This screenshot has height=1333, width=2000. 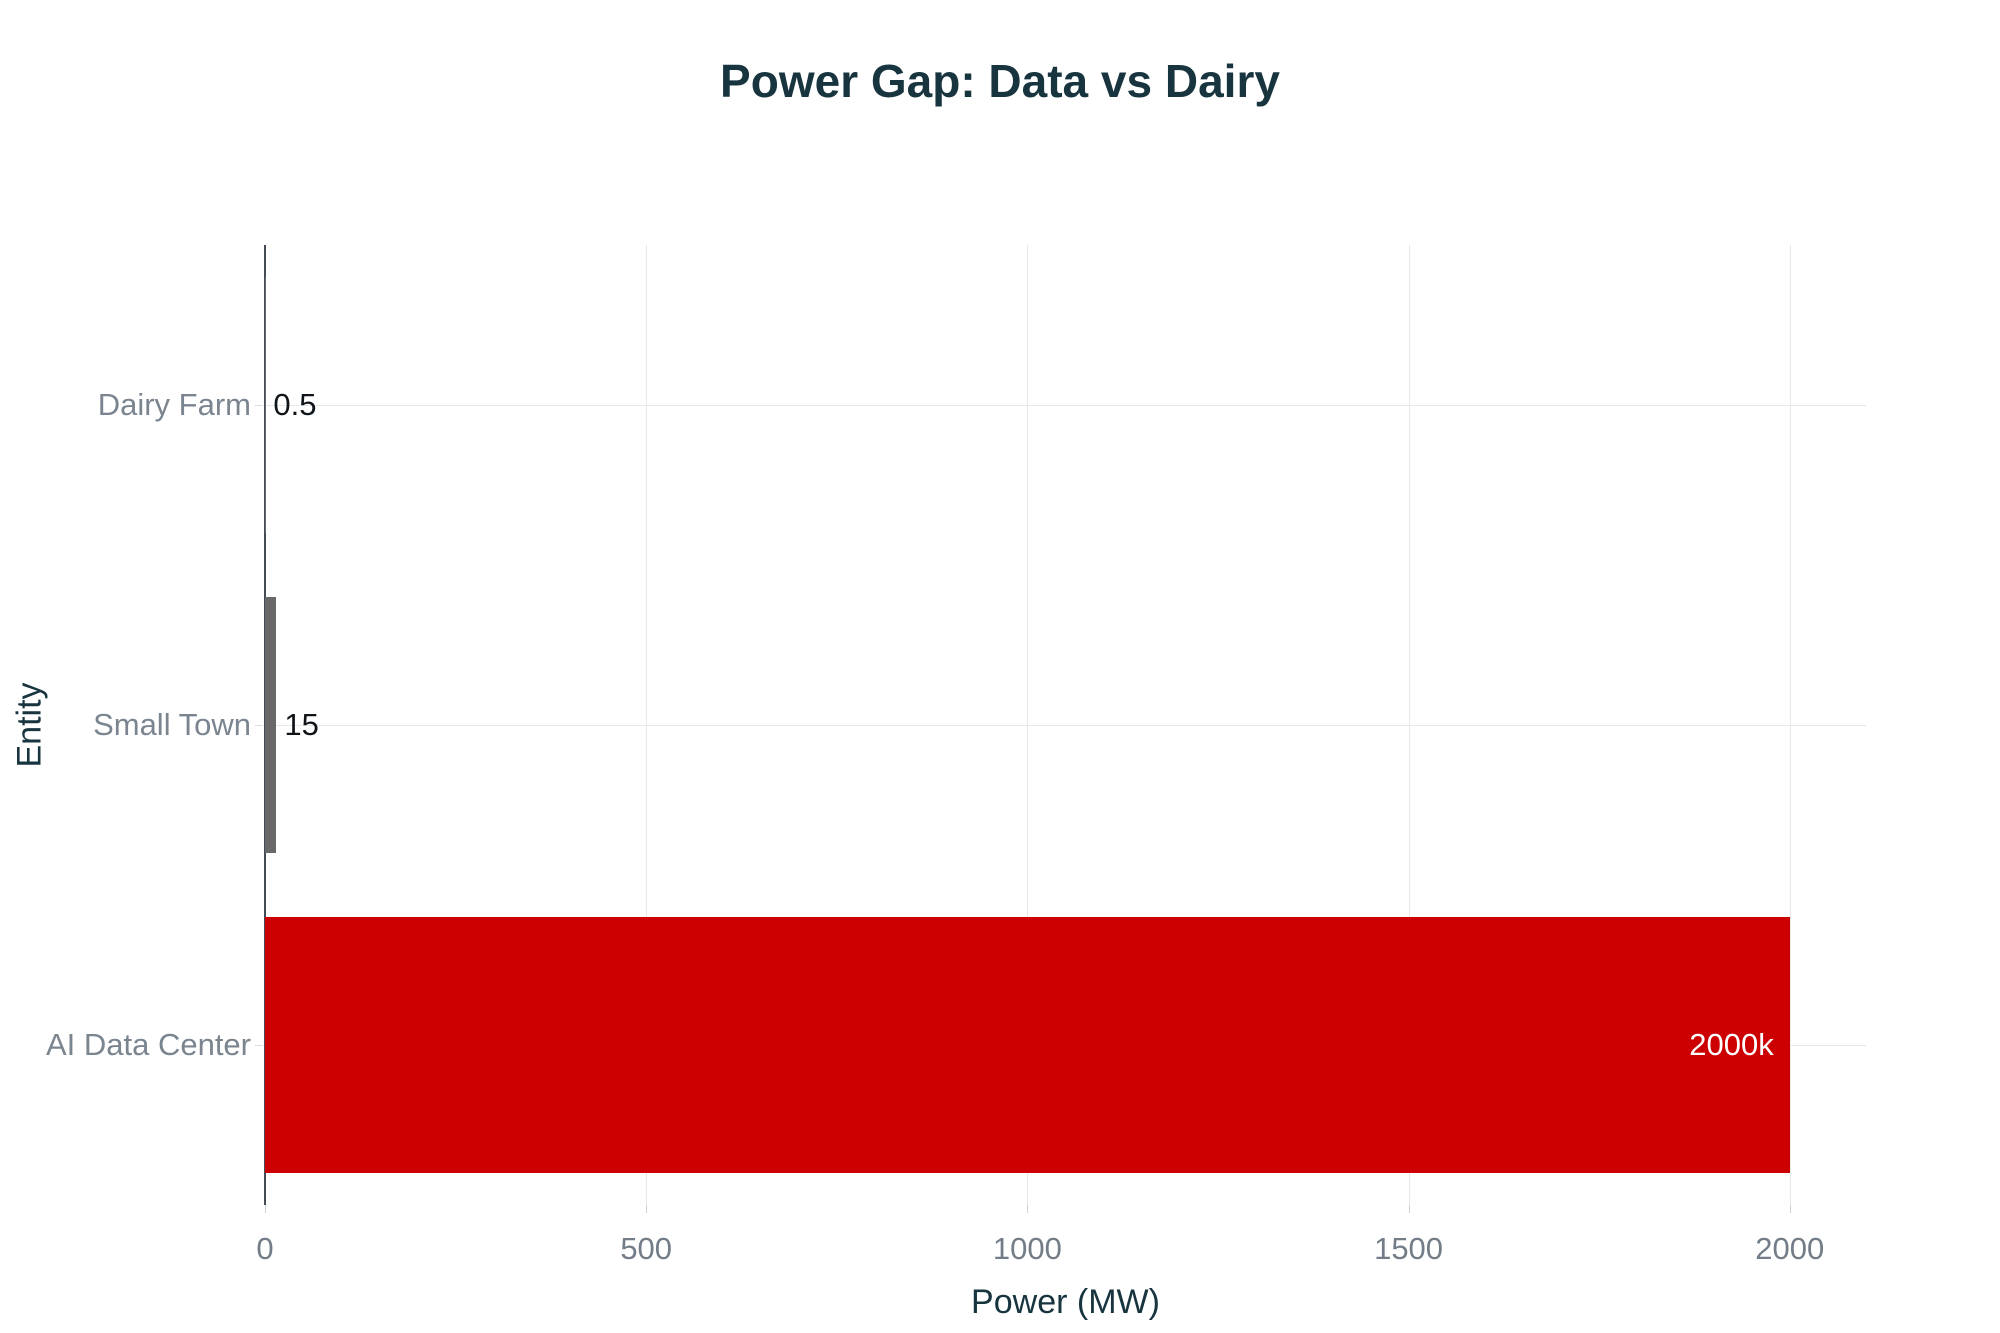 What do you see at coordinates (1409, 1248) in the screenshot?
I see `x-tick-label: 1500` at bounding box center [1409, 1248].